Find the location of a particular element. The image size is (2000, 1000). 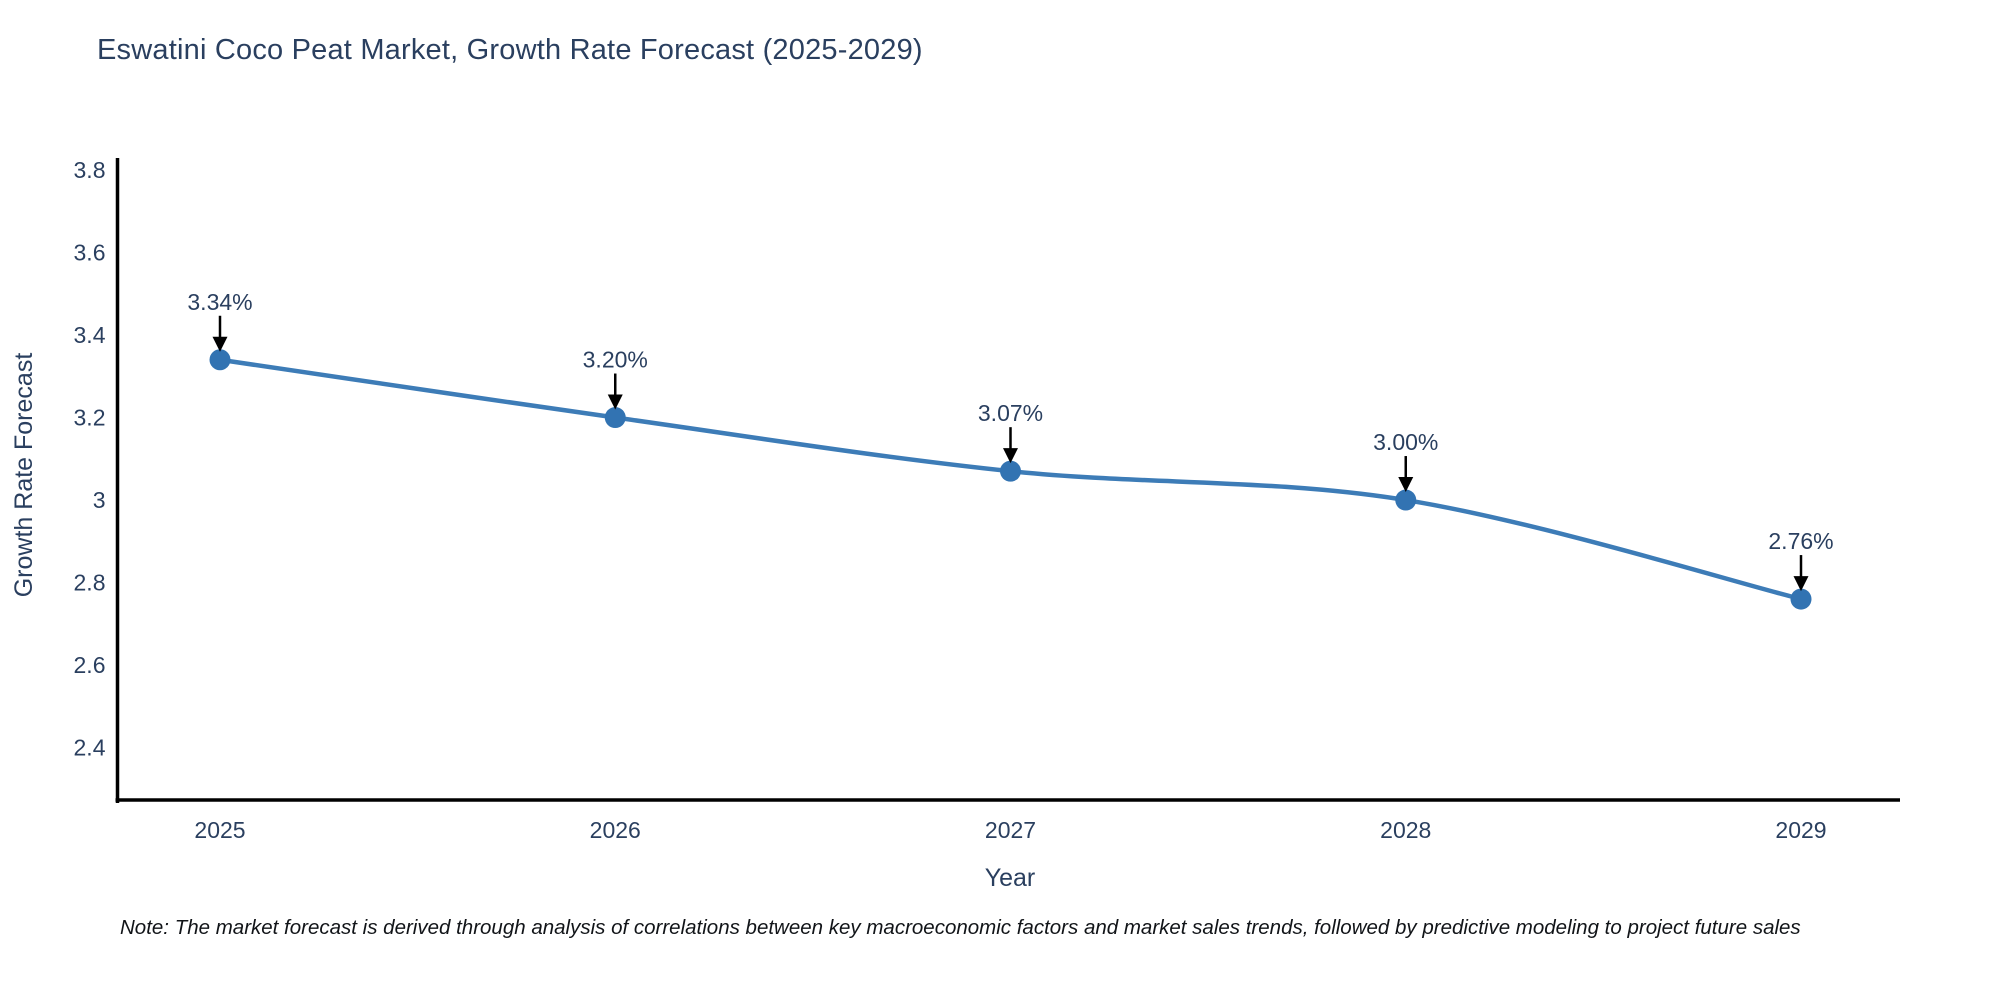

annotation-label: 3.00% is located at coordinates (1405, 442).